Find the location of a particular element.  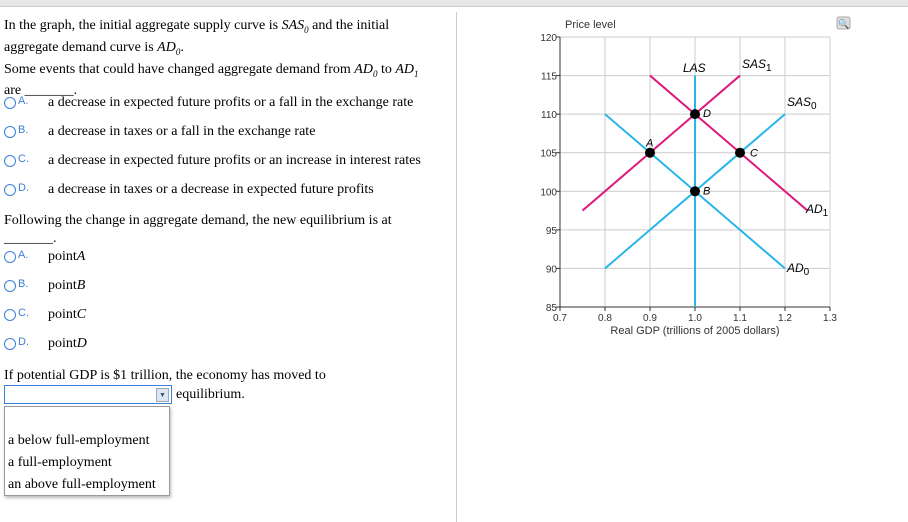

x-tick-label: 1.0 is located at coordinates (695, 318).